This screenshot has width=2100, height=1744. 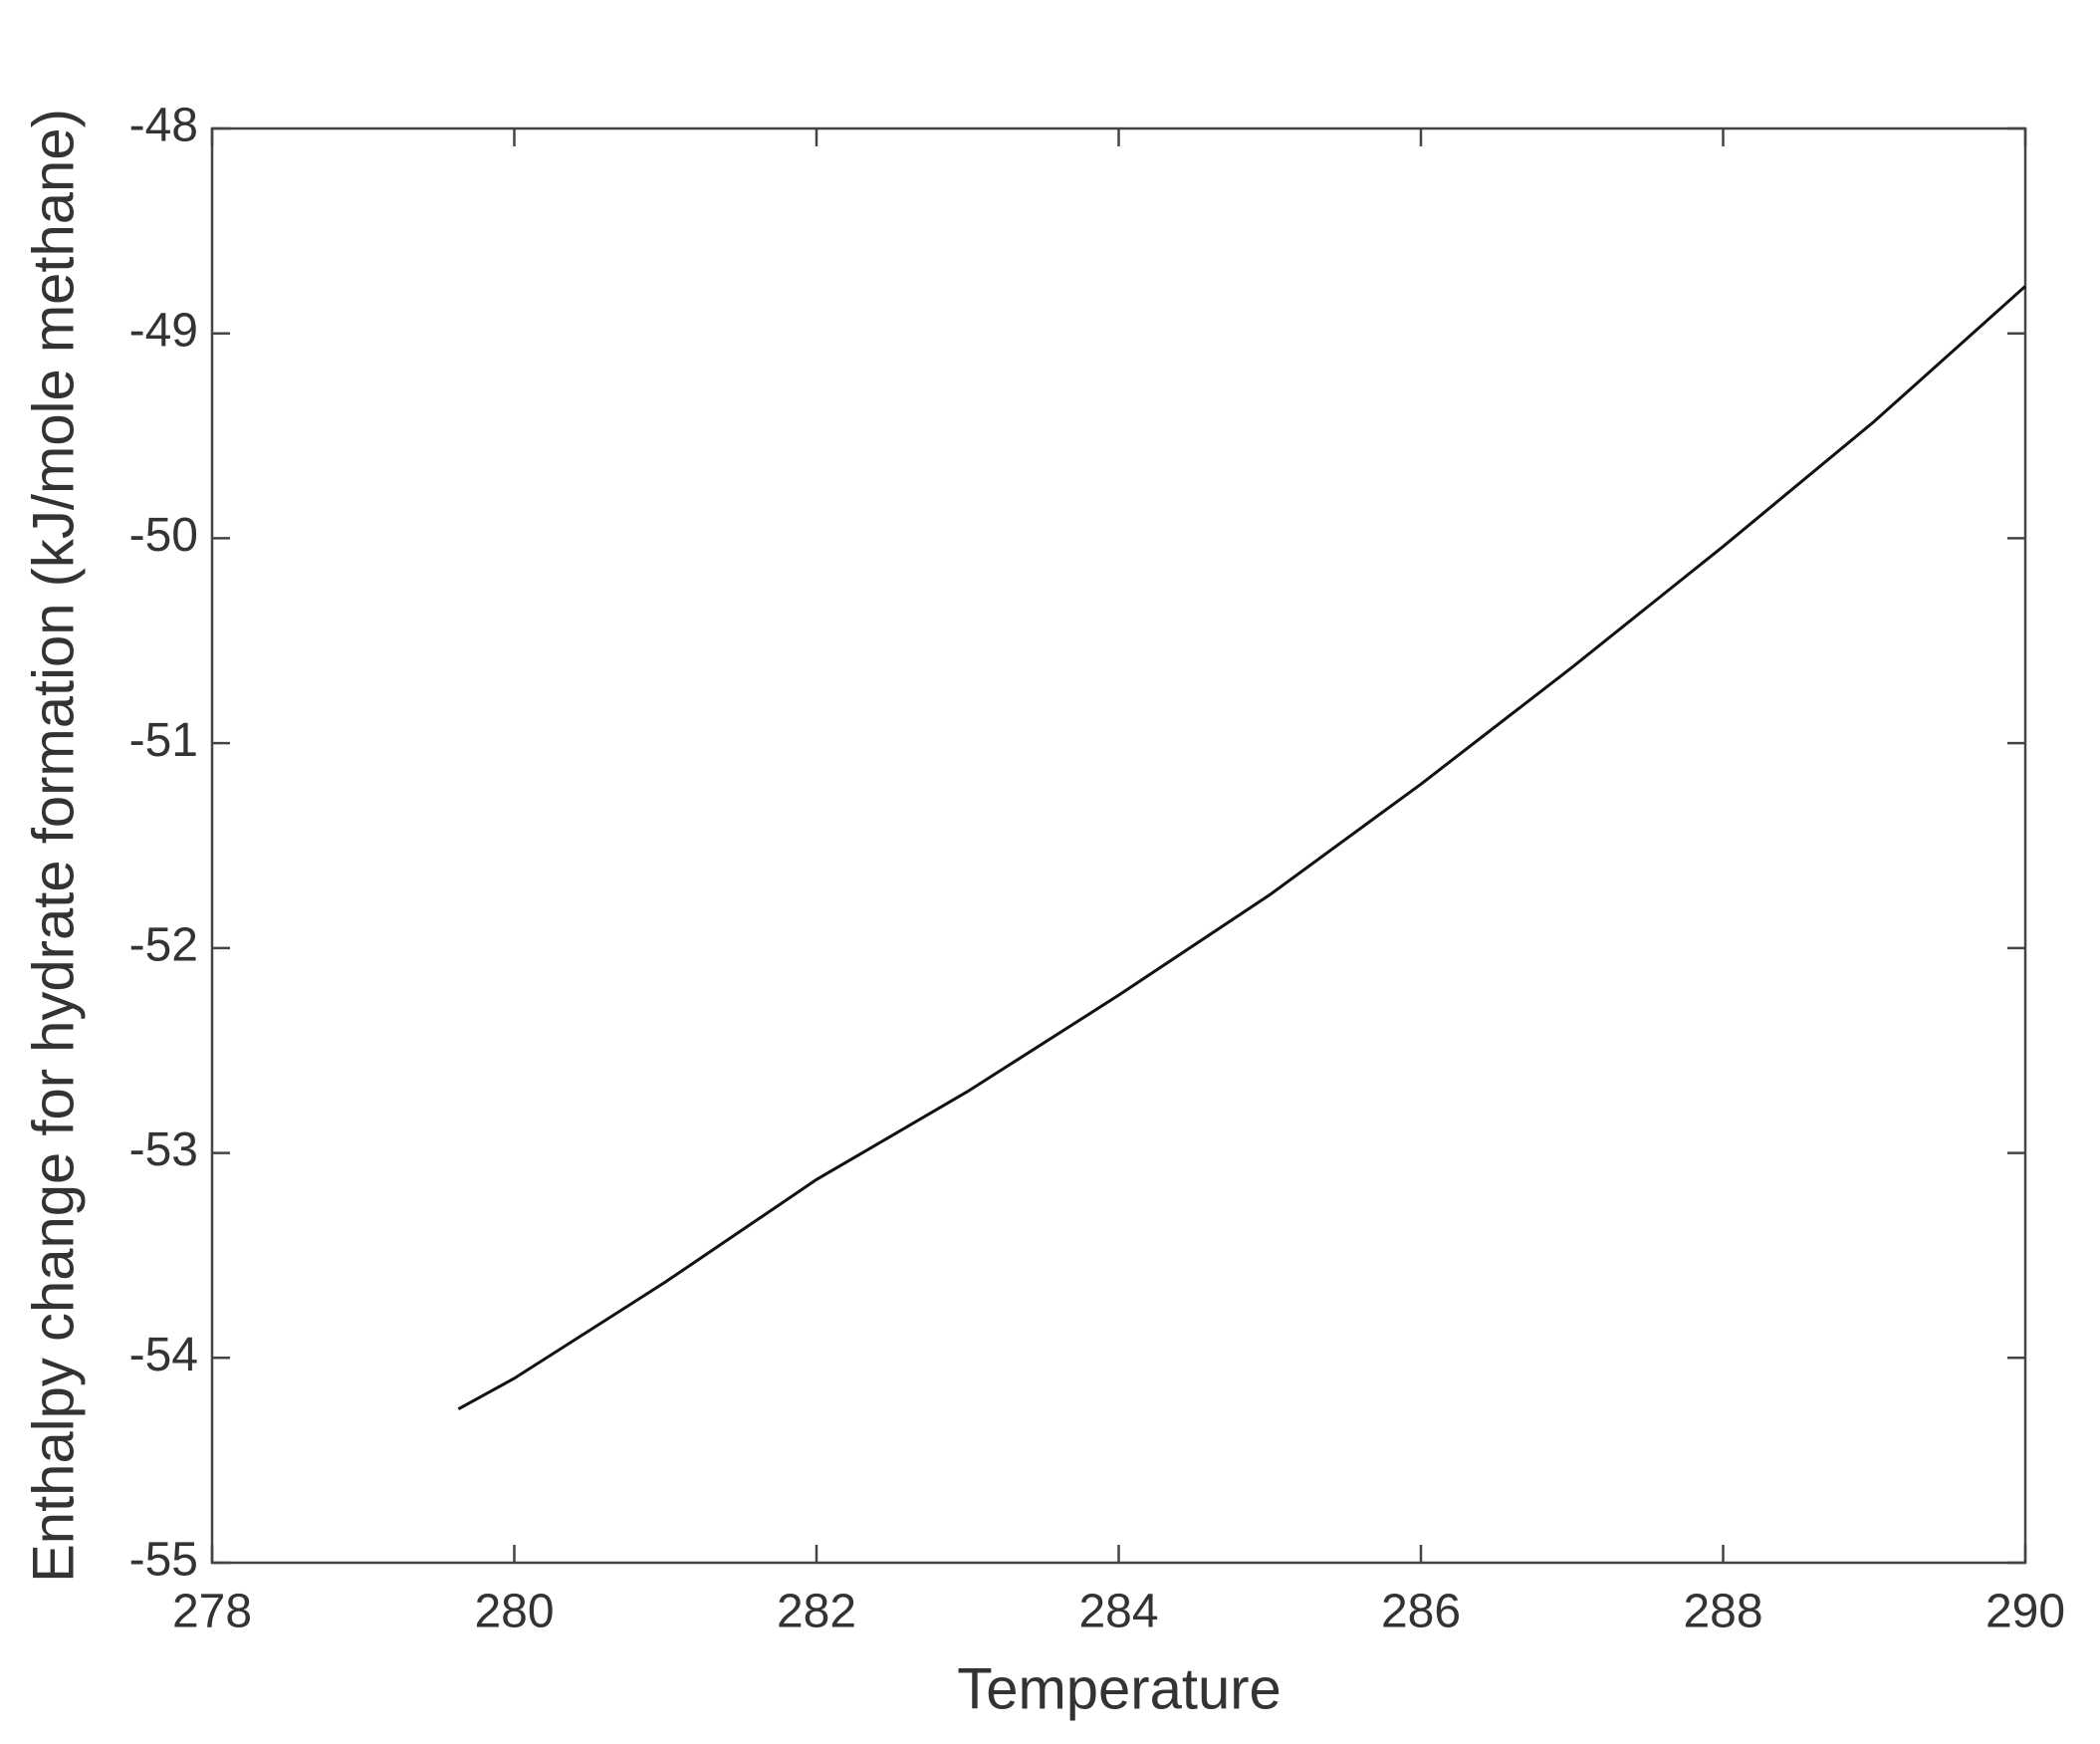 I want to click on y-tick-label: -48, so click(x=163, y=126).